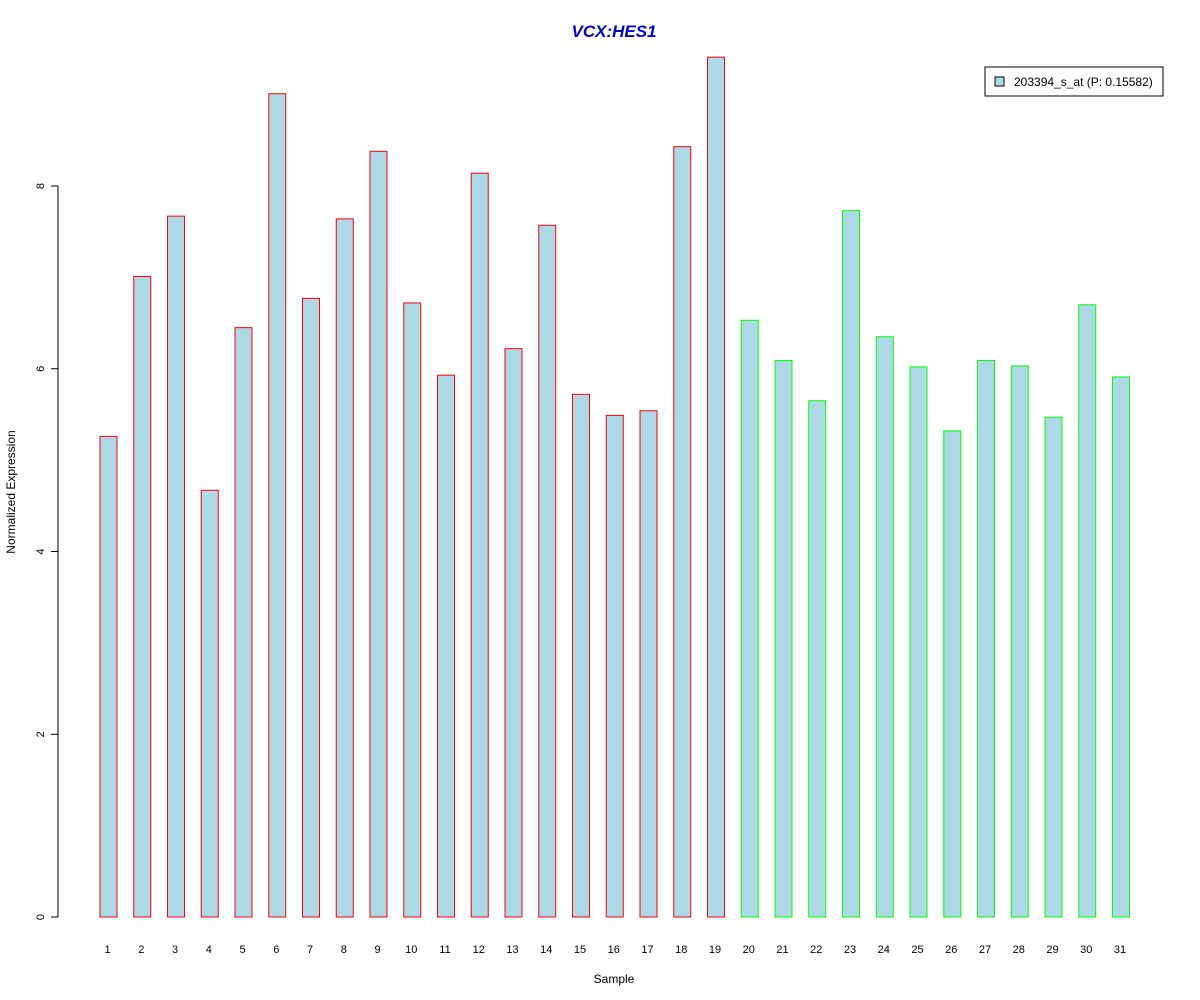 This screenshot has width=1200, height=1000. What do you see at coordinates (884, 950) in the screenshot?
I see `x-tick-label: 24` at bounding box center [884, 950].